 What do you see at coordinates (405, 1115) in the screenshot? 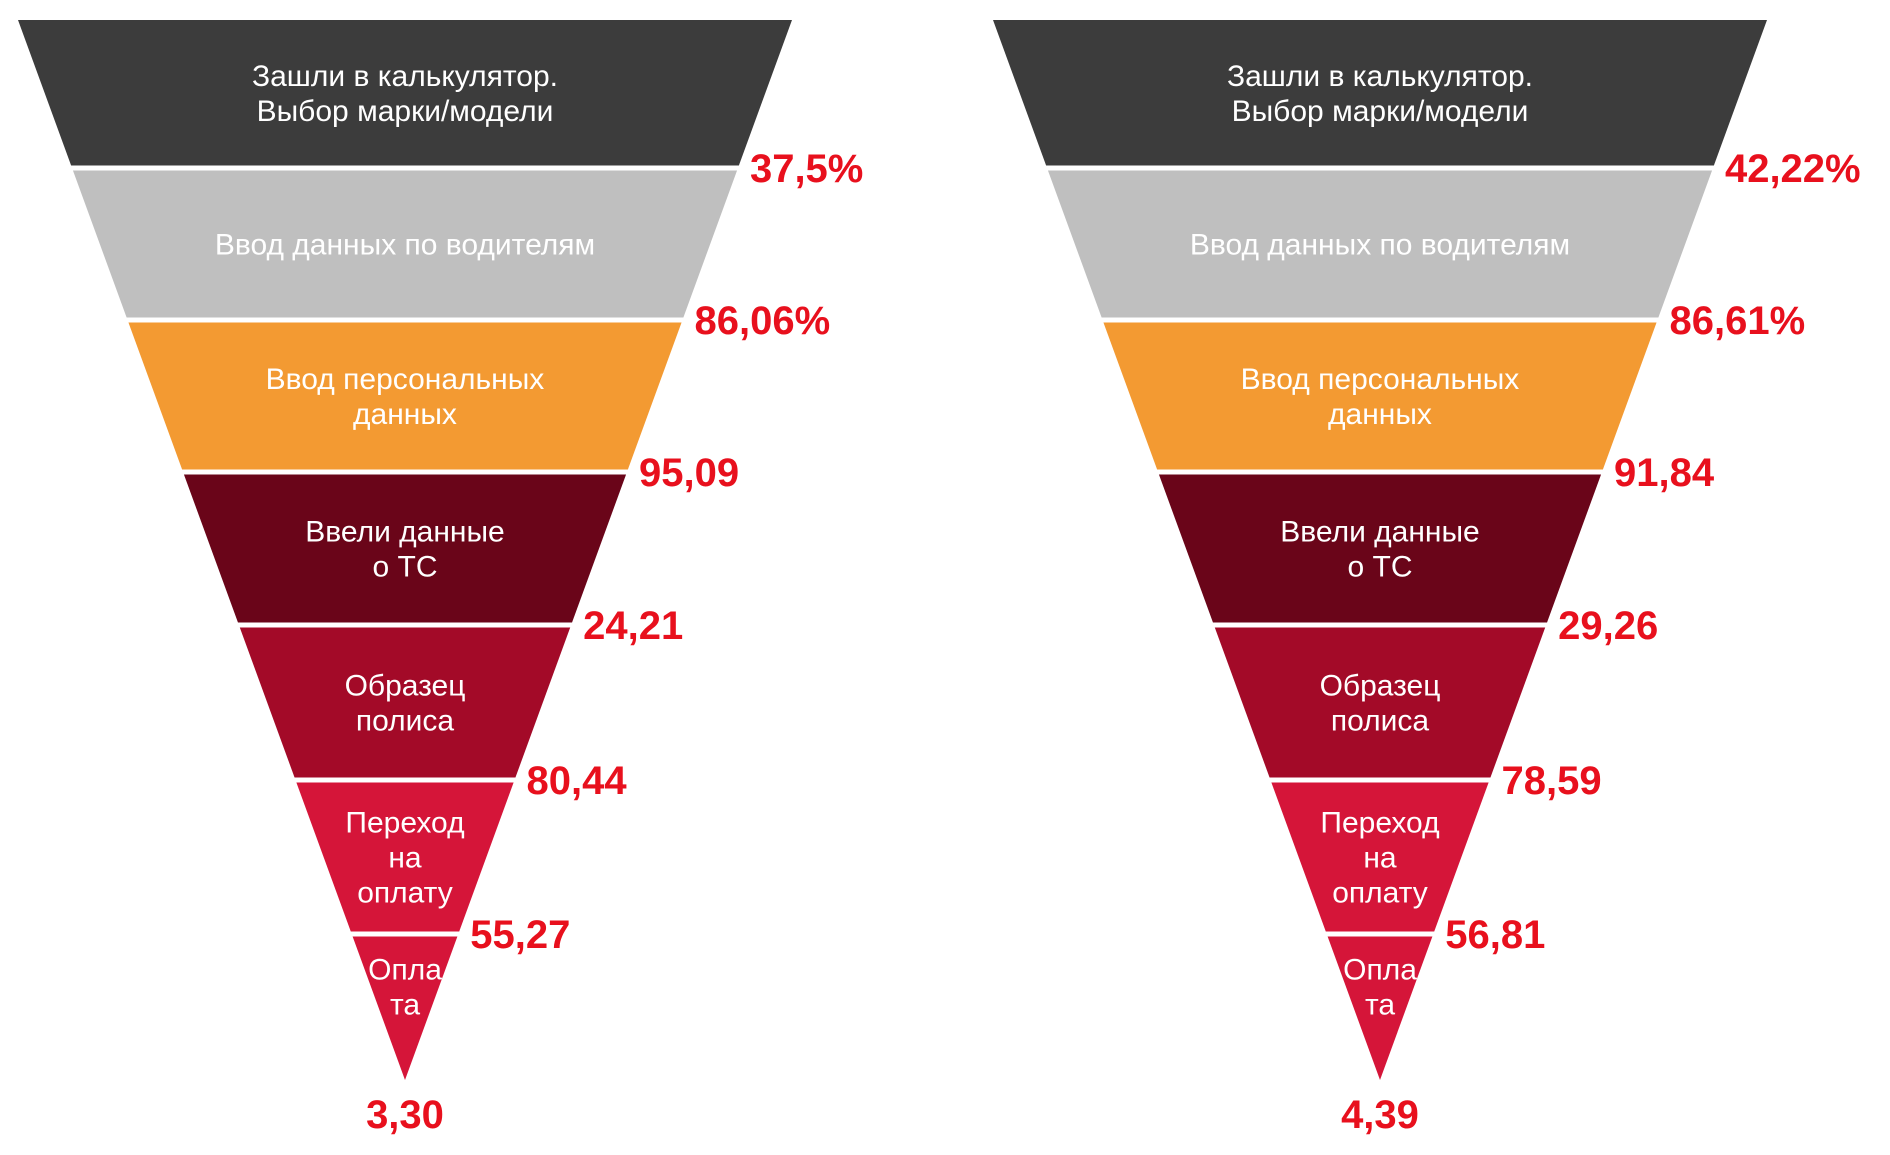
I see `total-conversion-label: 3,30` at bounding box center [405, 1115].